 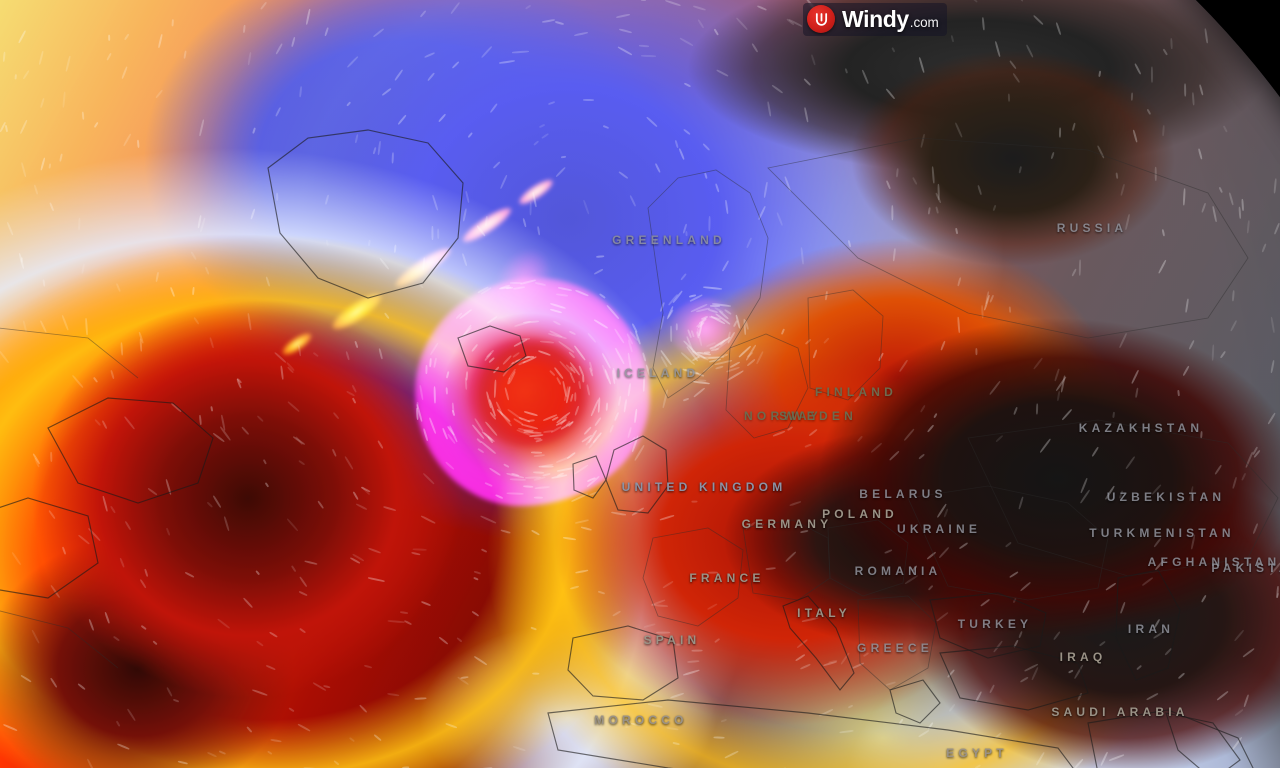 I want to click on windy-wordmark: Windy .com, so click(x=890, y=18).